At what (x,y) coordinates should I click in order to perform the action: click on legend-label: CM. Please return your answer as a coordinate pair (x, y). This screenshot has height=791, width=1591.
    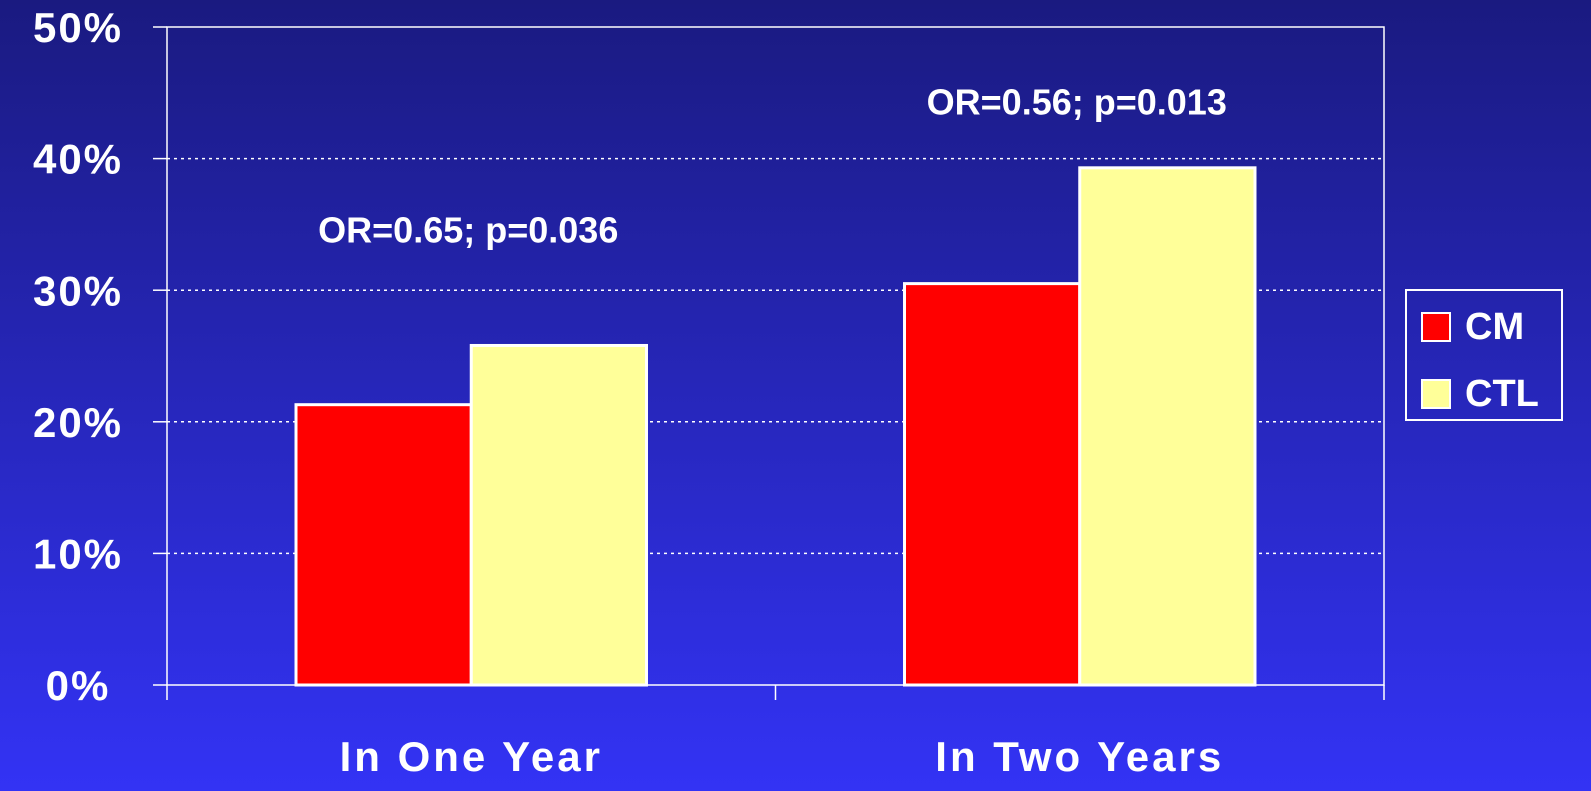
    Looking at the image, I should click on (1494, 327).